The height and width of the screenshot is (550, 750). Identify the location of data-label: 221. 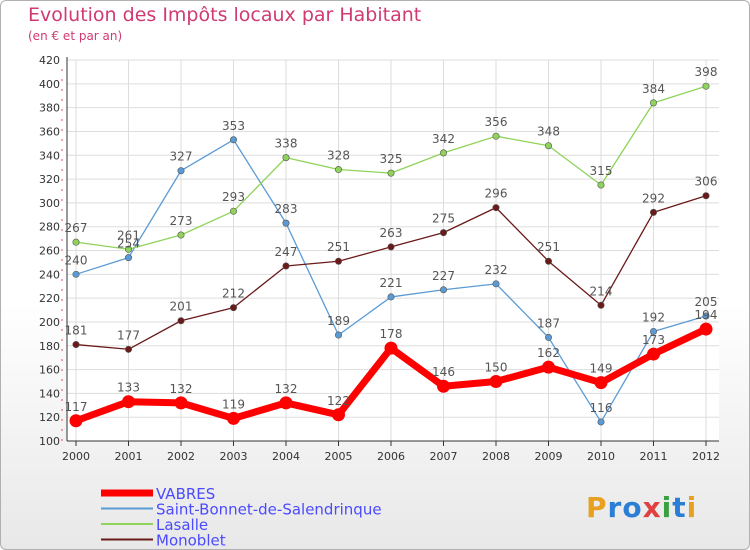
(391, 283).